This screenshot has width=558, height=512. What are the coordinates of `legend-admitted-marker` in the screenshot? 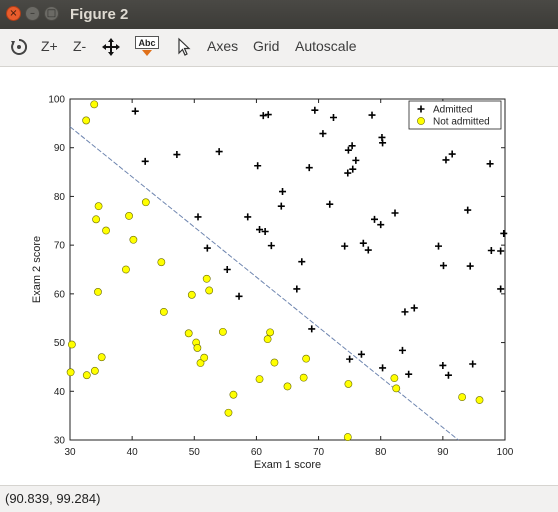 It's located at (421, 109).